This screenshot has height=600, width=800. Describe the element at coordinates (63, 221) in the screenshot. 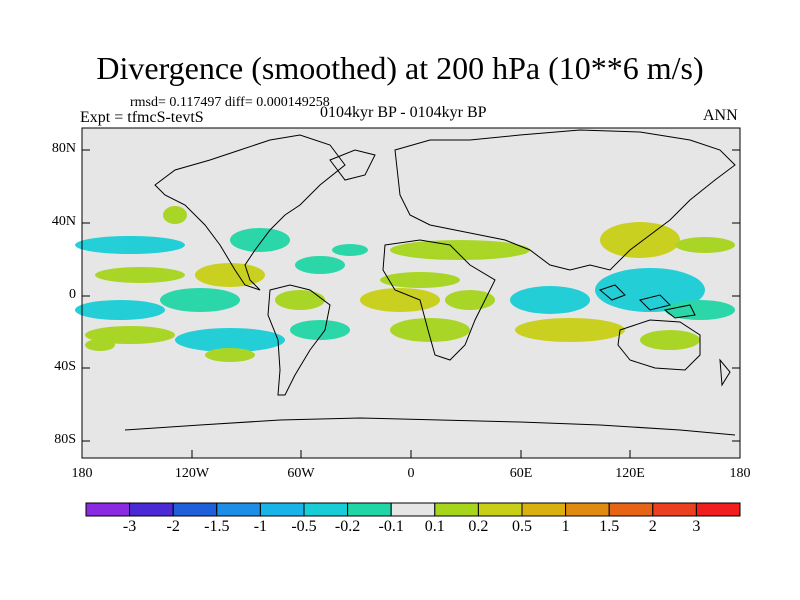

I see `lat-tick-label: 40N` at that location.